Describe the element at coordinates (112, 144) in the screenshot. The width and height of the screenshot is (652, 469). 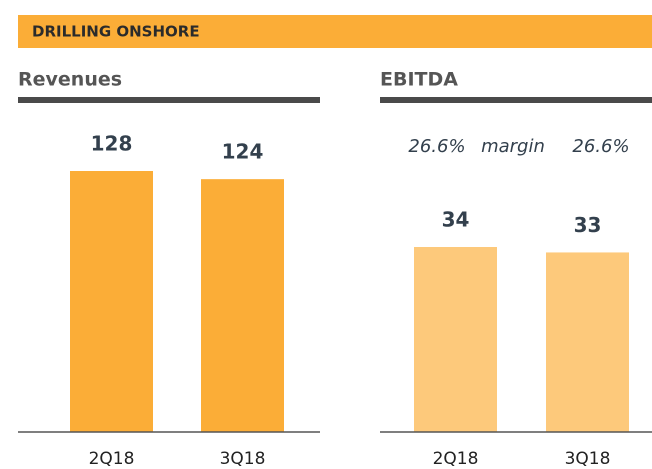
I see `value-label: 128` at that location.